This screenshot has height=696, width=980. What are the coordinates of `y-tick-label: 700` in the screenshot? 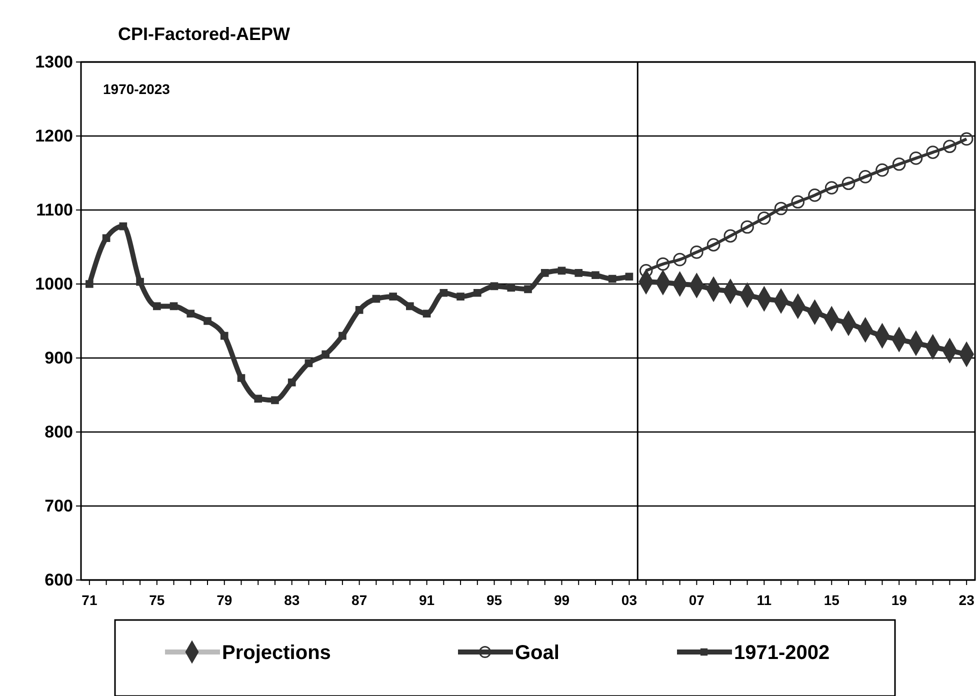 It's located at (58, 506).